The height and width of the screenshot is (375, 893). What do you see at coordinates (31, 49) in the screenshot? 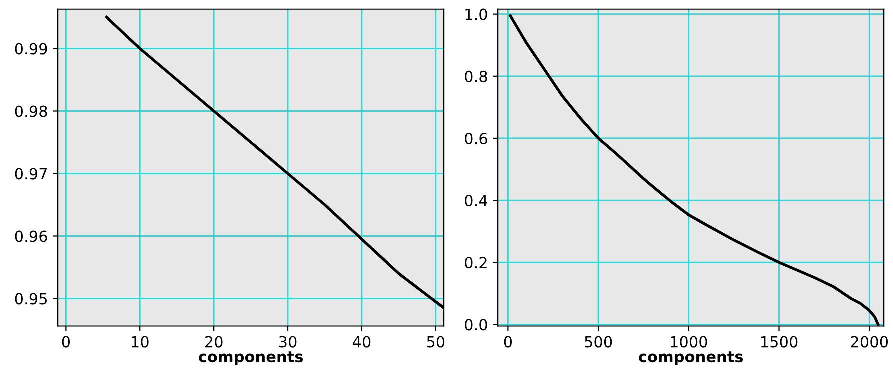
I see `y-tick-label: 0.99` at bounding box center [31, 49].